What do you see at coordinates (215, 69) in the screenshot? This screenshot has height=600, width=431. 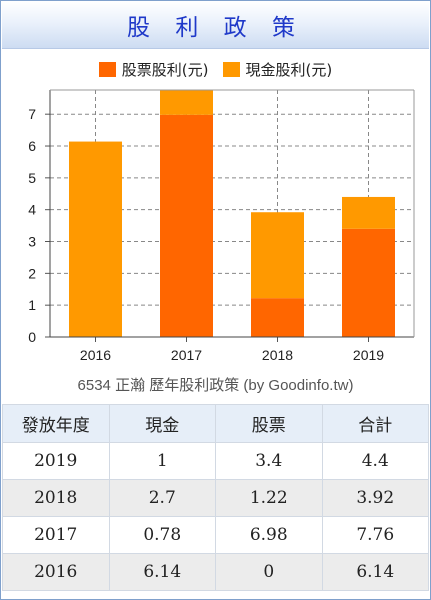 I see `chart-legend: 股票股利(元) 現金股利(元)` at bounding box center [215, 69].